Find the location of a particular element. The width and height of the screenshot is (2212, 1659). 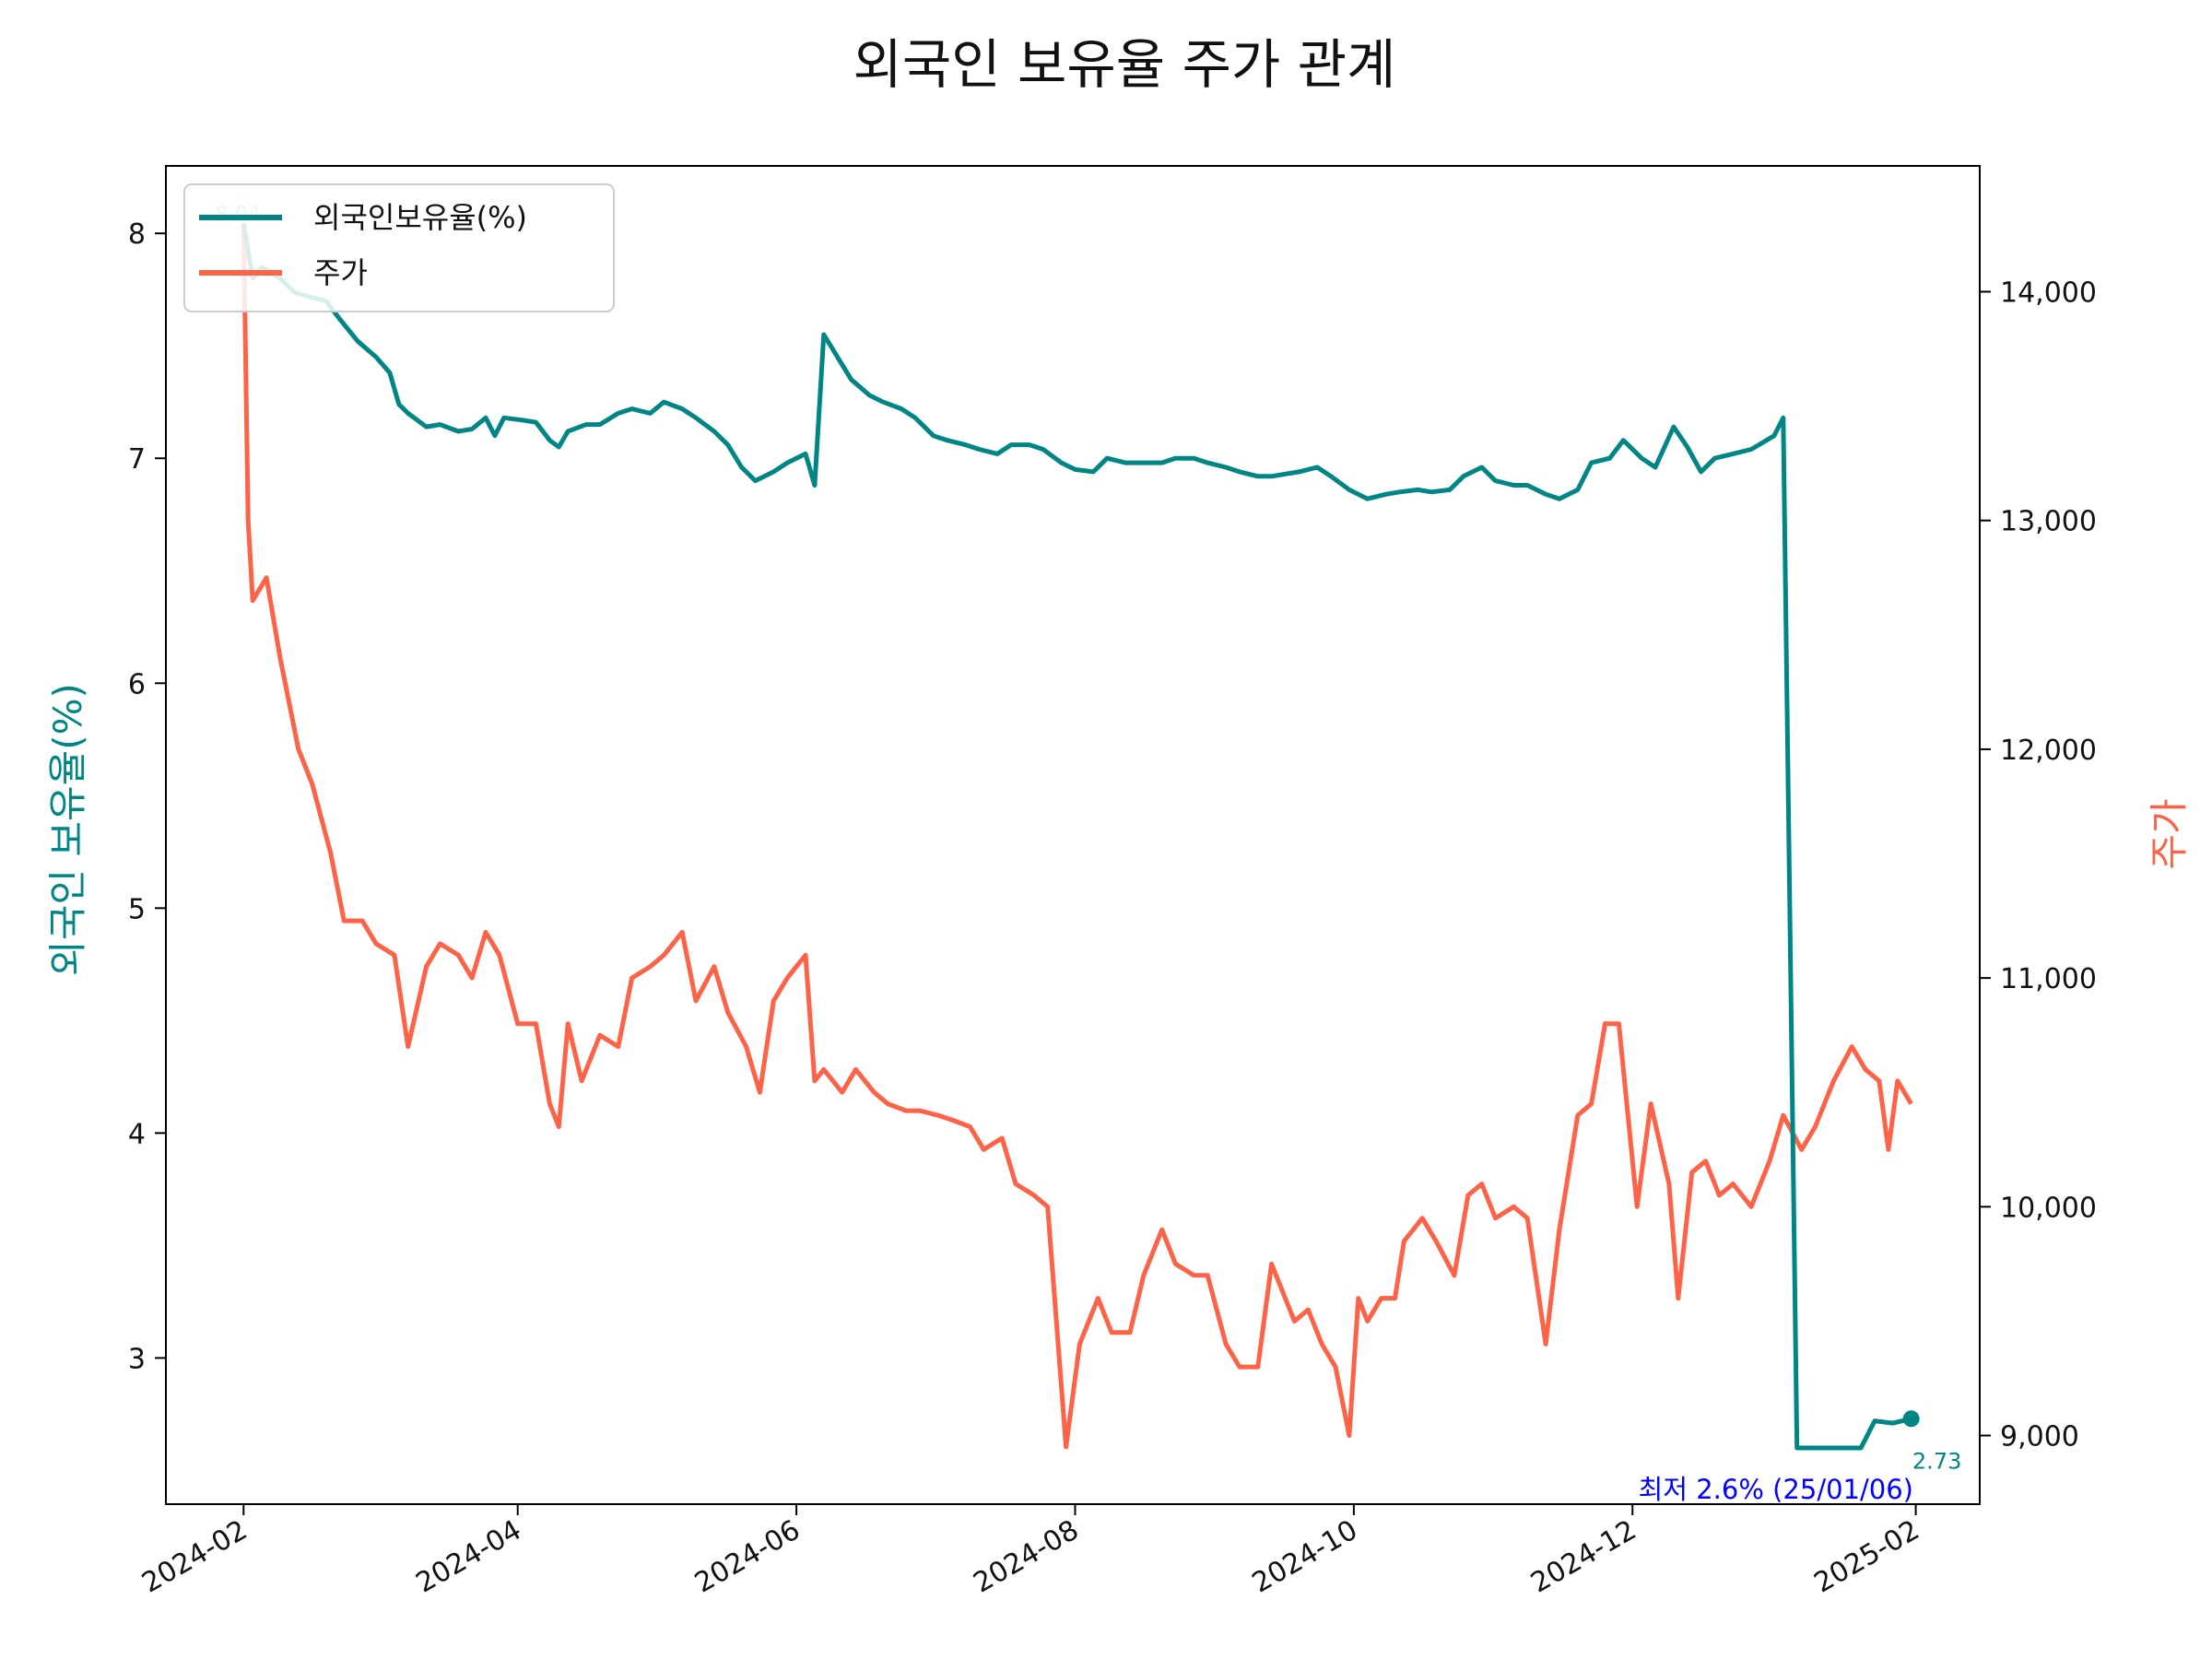

y-right-tick-label: 11,000 is located at coordinates (2048, 979).